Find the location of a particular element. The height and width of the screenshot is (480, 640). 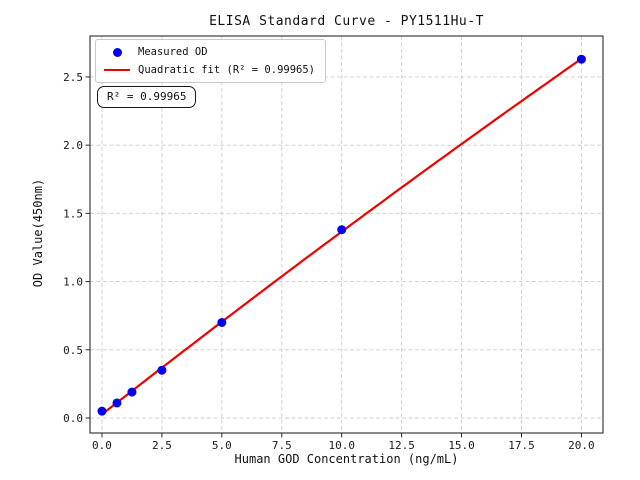

y-tick-label: 1.5 is located at coordinates (73, 213).